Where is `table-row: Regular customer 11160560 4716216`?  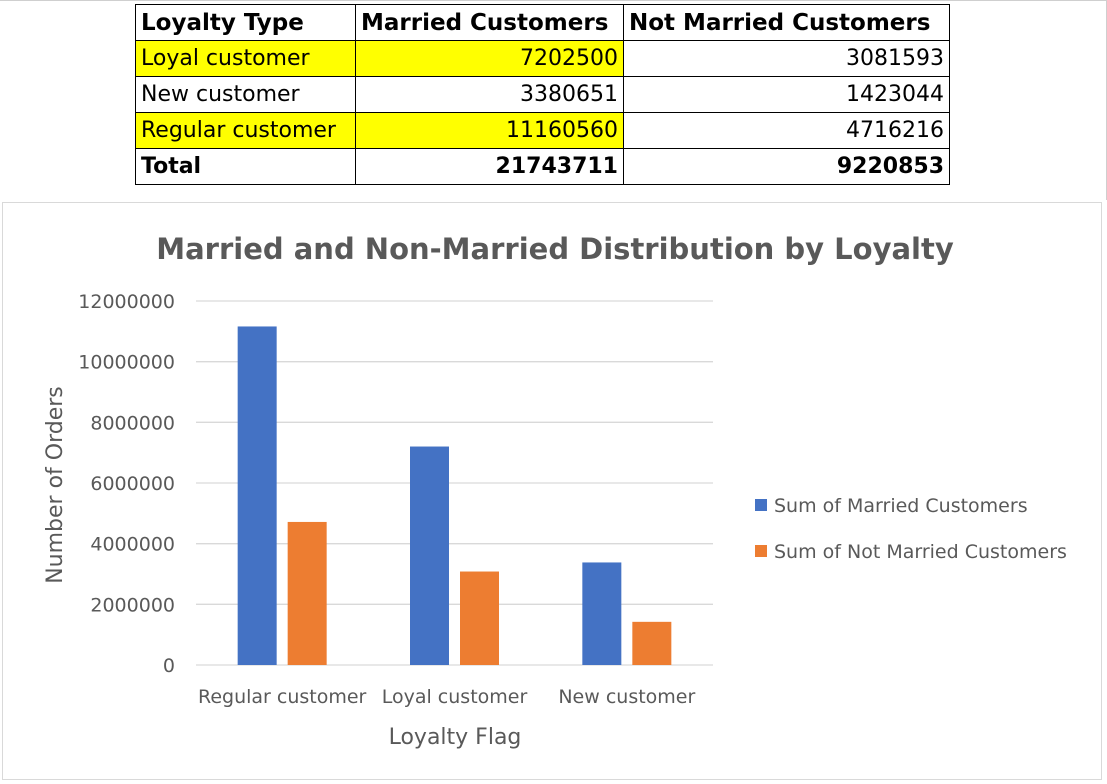
table-row: Regular customer 11160560 4716216 is located at coordinates (542, 130).